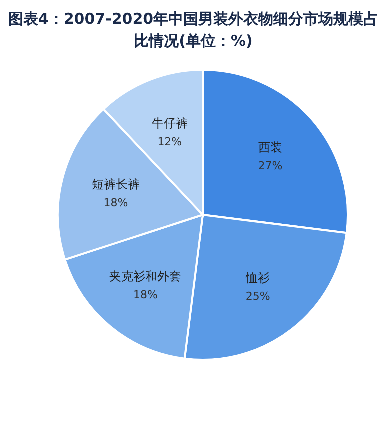 The image size is (387, 431). Describe the element at coordinates (193, 30) in the screenshot. I see `chart-title: 图表4：2007-2020年中国男装外衣物细分市场规模占比情况(单位：%)` at that location.